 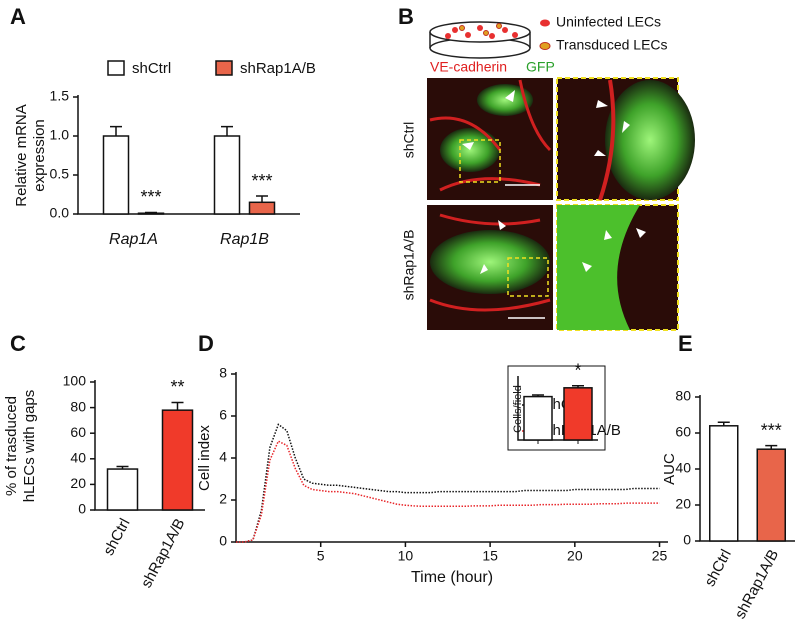 I want to click on x-tick-label: 10, so click(x=406, y=556).